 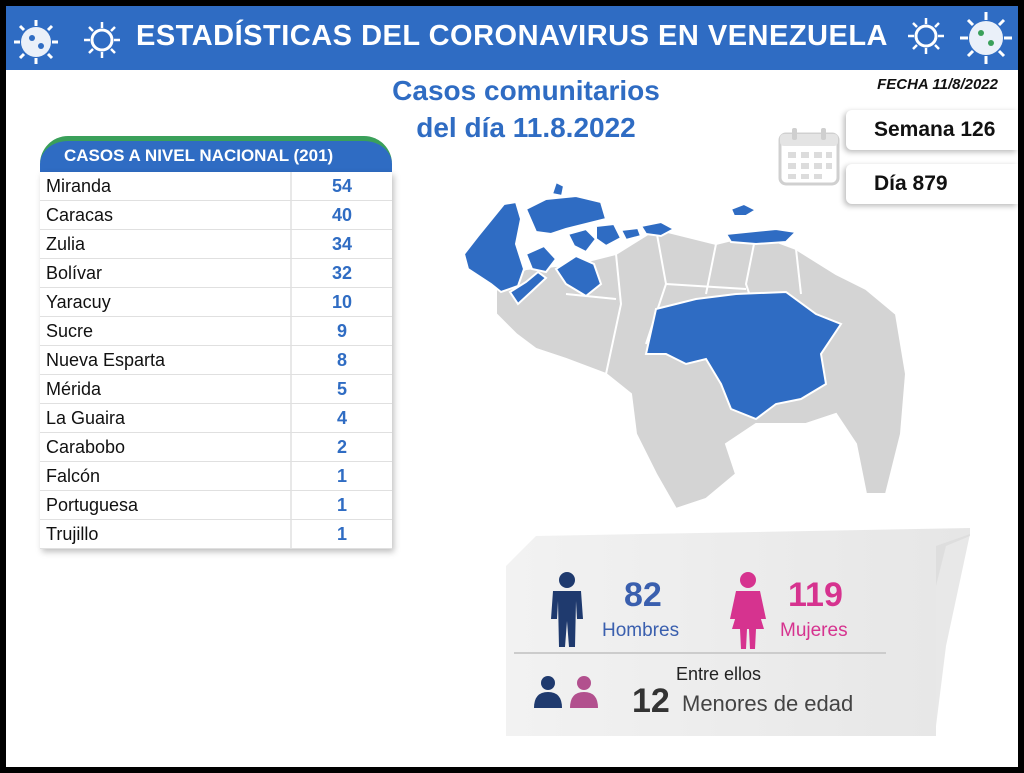 I want to click on table-row: Mérida 5, so click(x=216, y=389).